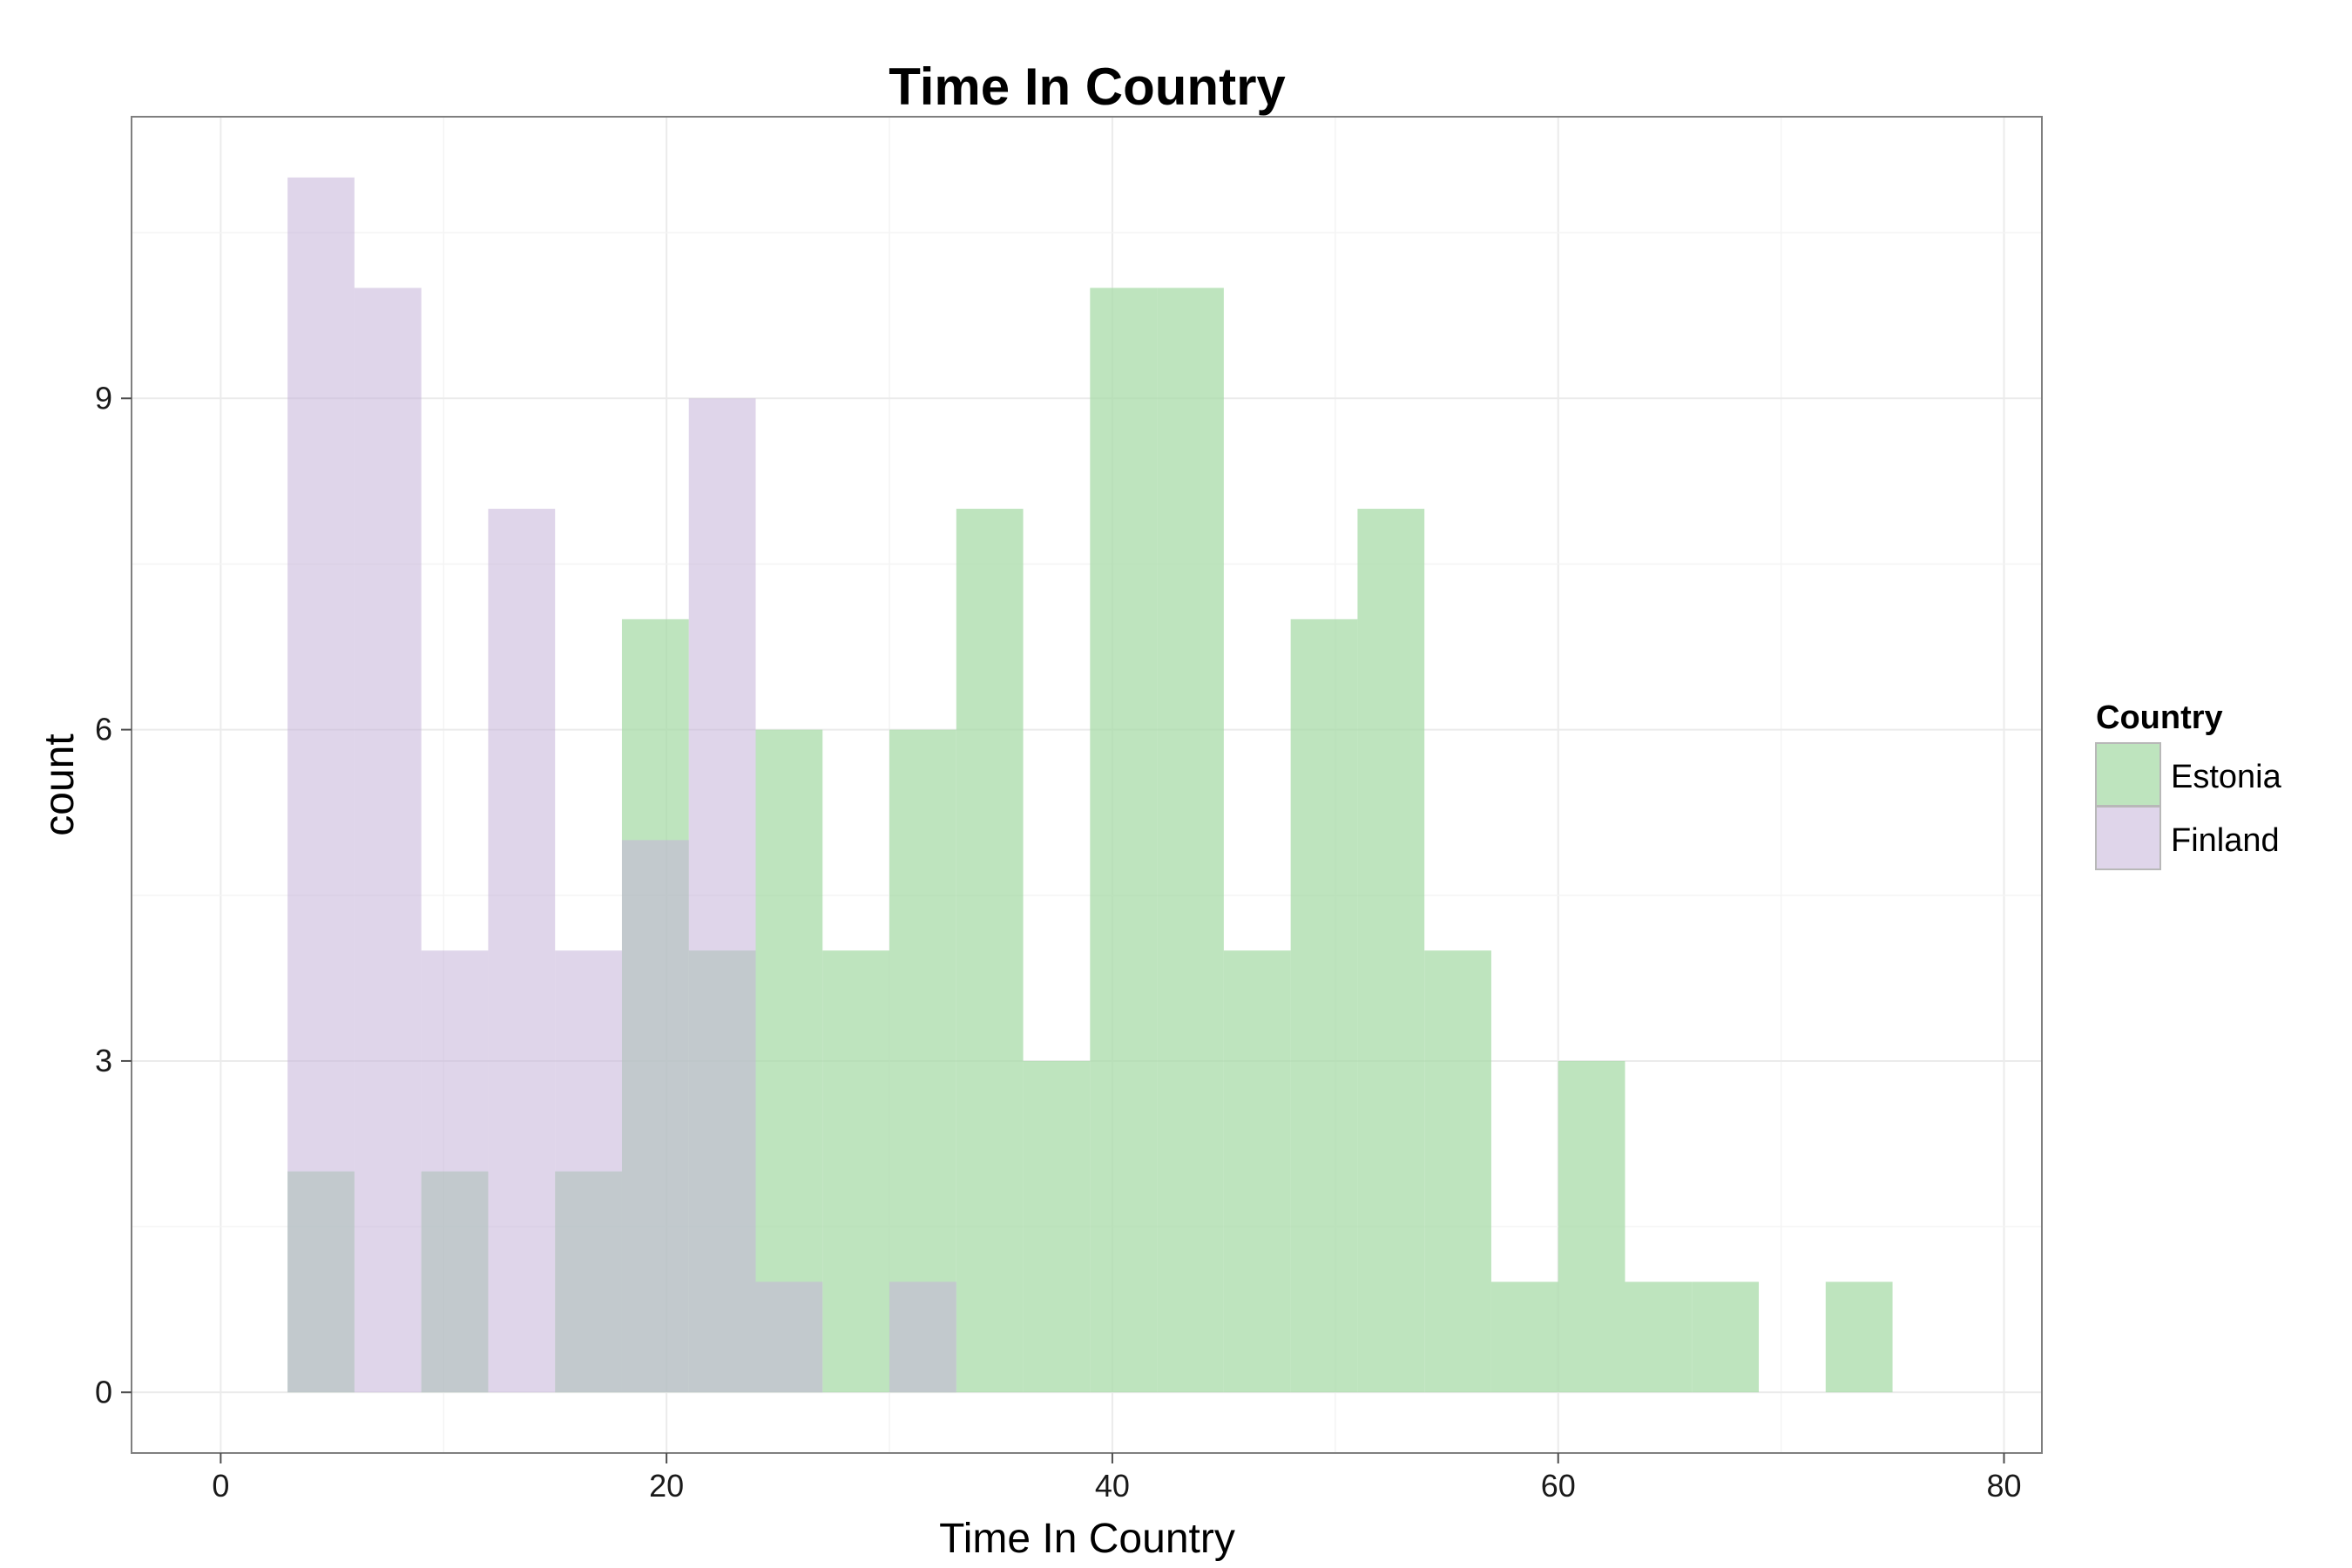 The image size is (2352, 1568). Describe the element at coordinates (2226, 777) in the screenshot. I see `legend-label-estonia: Estonia` at that location.